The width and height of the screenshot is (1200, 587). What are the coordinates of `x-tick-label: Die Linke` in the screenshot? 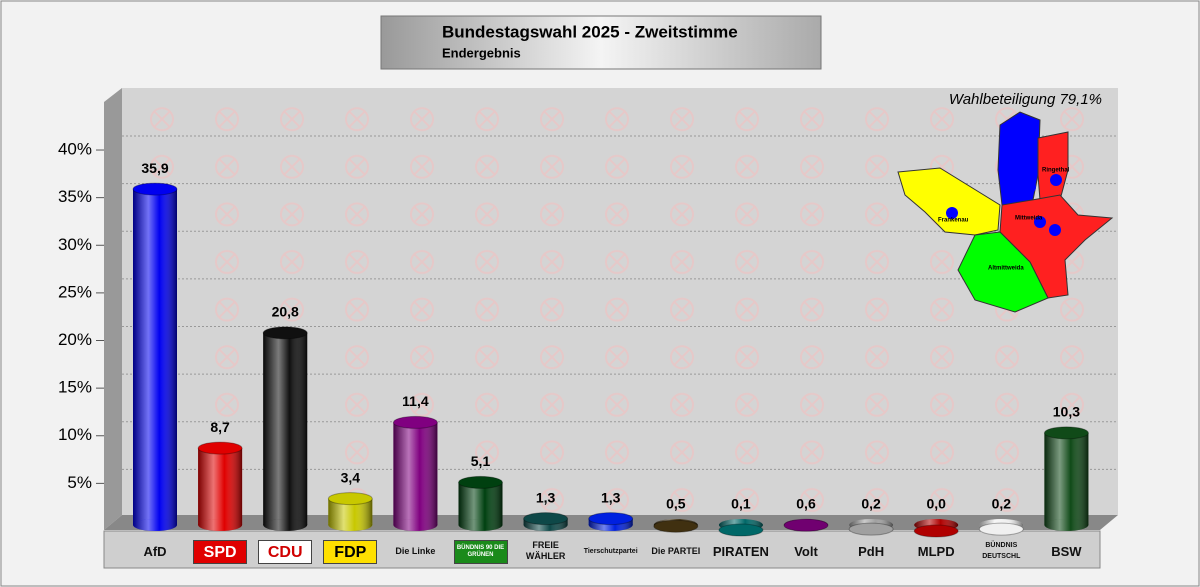 It's located at (415, 550).